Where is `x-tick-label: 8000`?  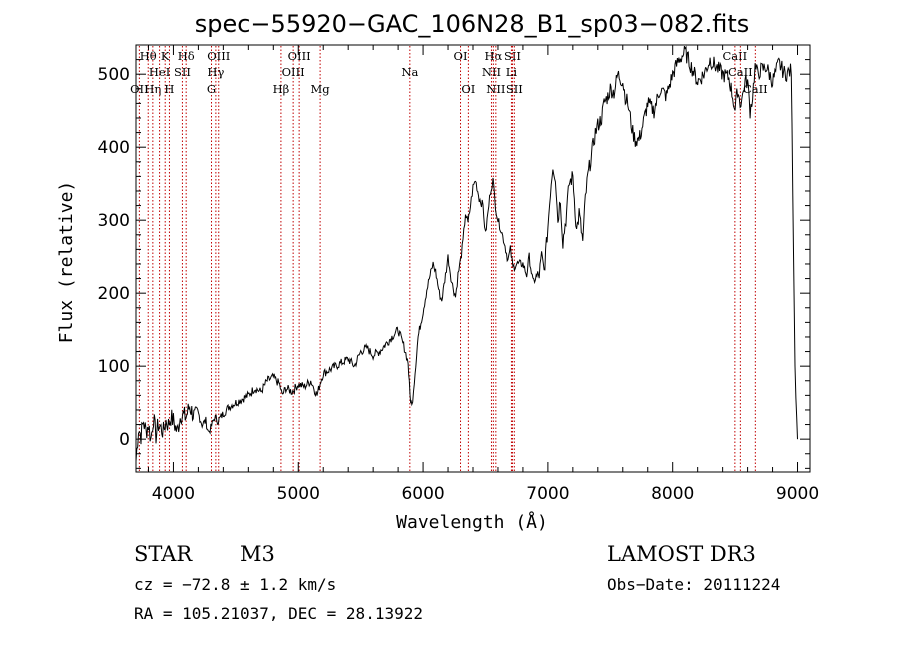
x-tick-label: 8000 is located at coordinates (672, 494).